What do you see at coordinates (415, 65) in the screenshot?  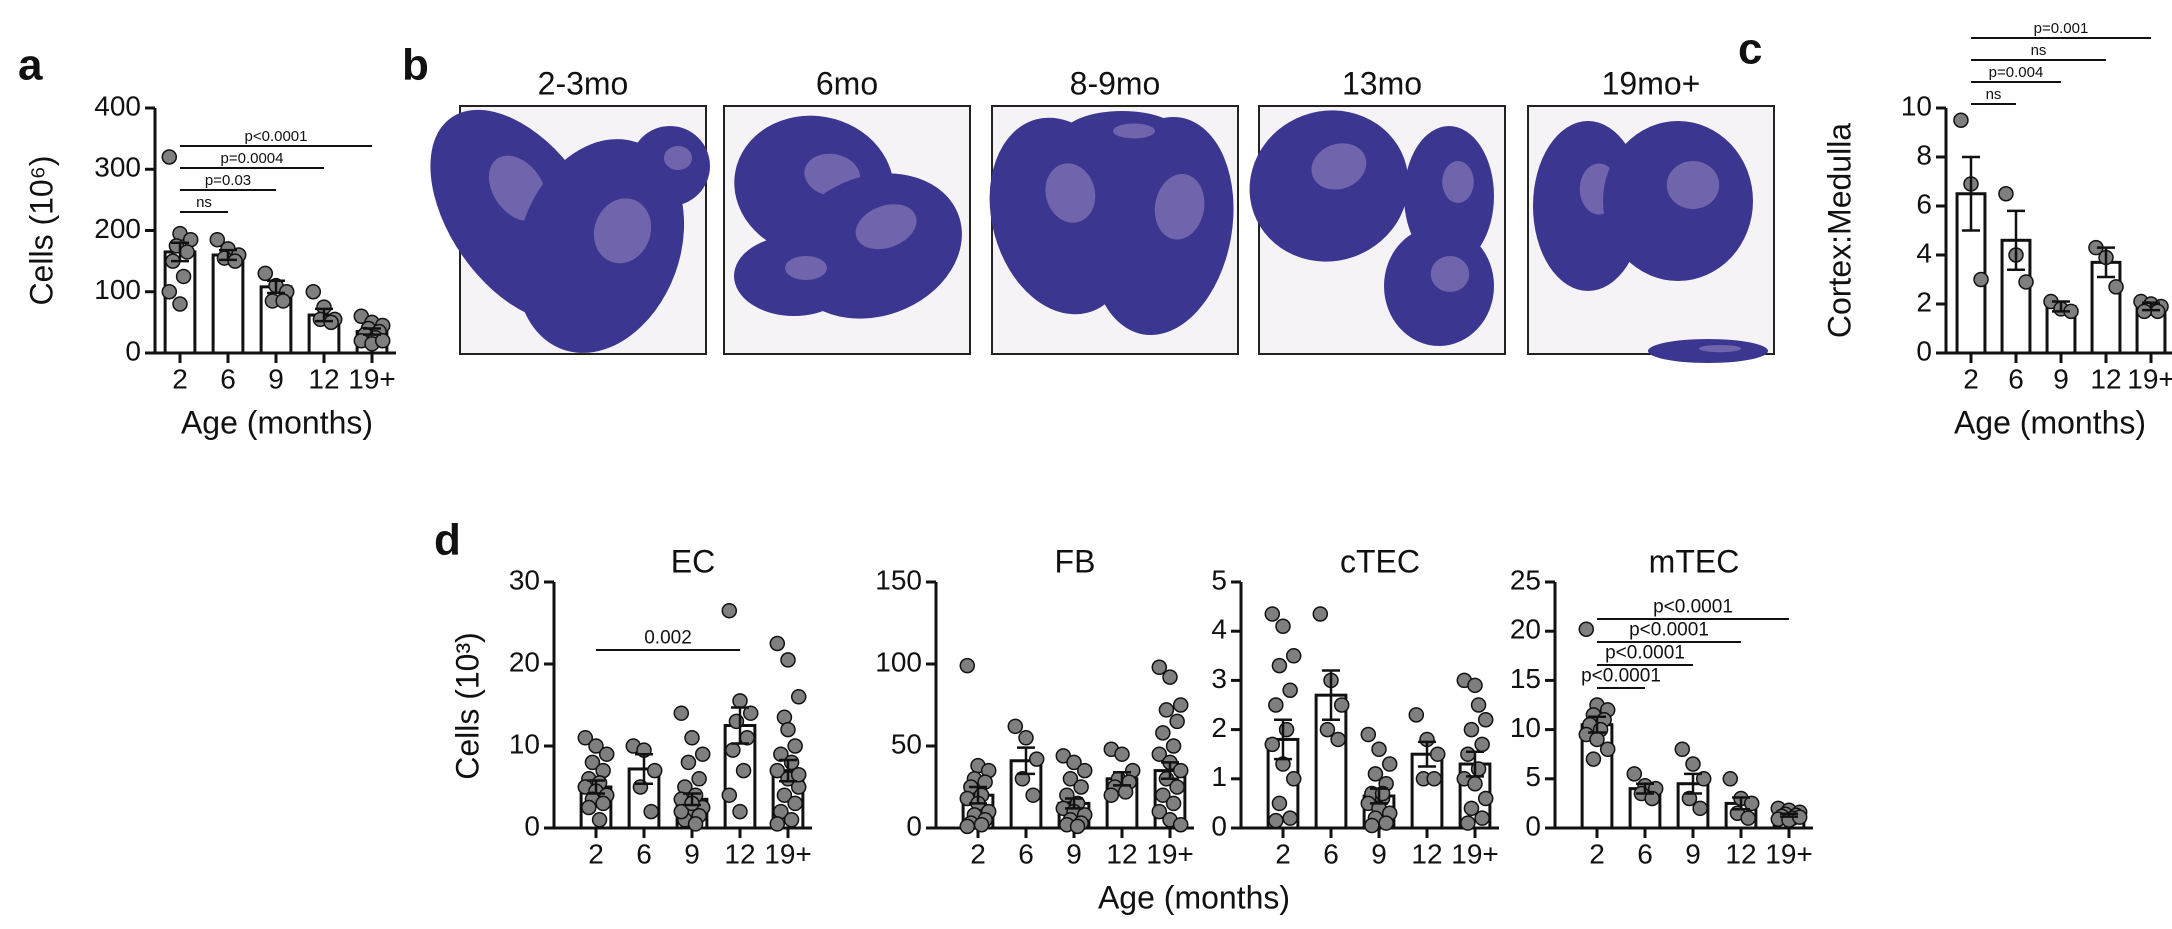 I see `panel-letter: b` at bounding box center [415, 65].